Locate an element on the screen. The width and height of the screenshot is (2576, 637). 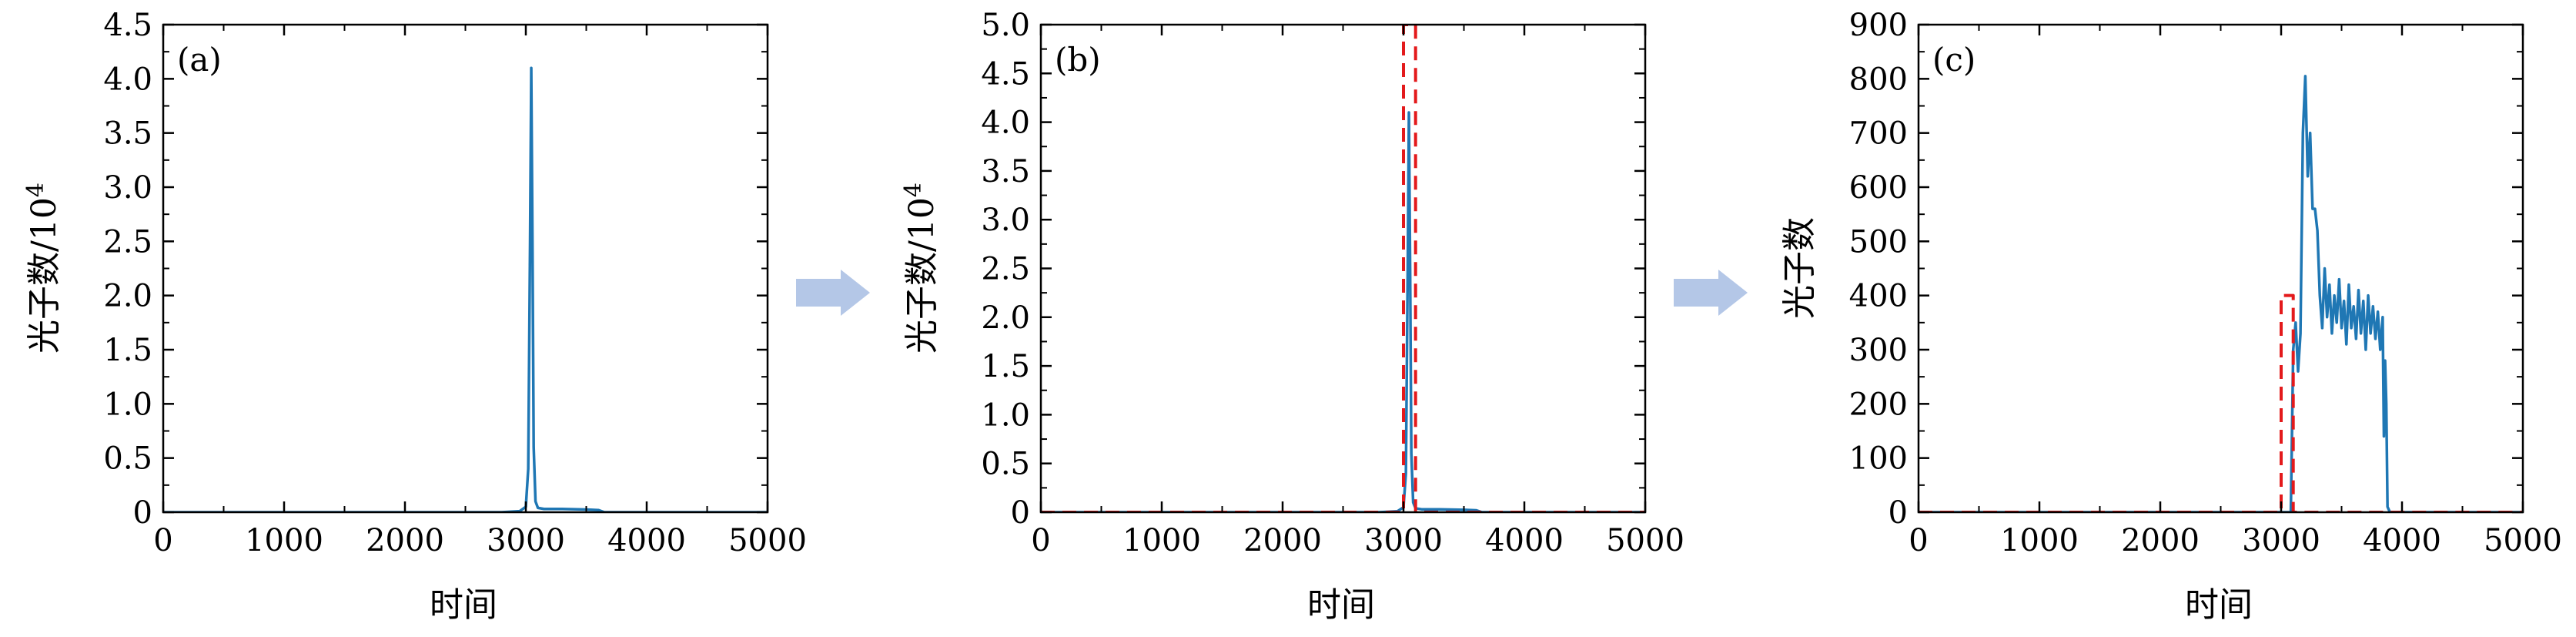
y-tick-label: 700 is located at coordinates (1879, 134).